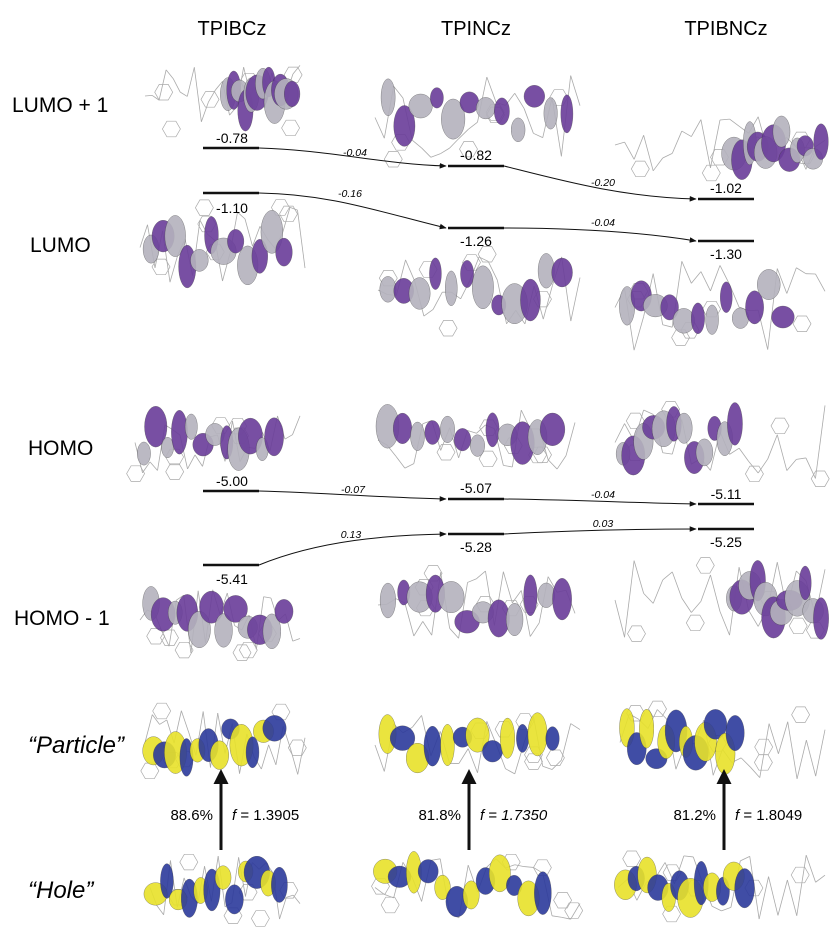  What do you see at coordinates (721, 599) in the screenshot?
I see `orbital-homo-minus-1-tpibncz` at bounding box center [721, 599].